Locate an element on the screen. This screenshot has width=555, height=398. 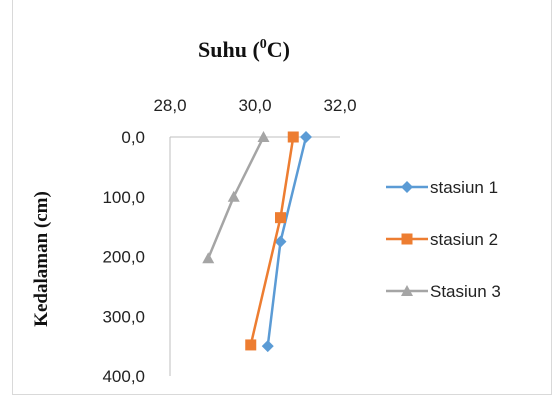
chart-title: Suhu (0C) is located at coordinates (244, 49).